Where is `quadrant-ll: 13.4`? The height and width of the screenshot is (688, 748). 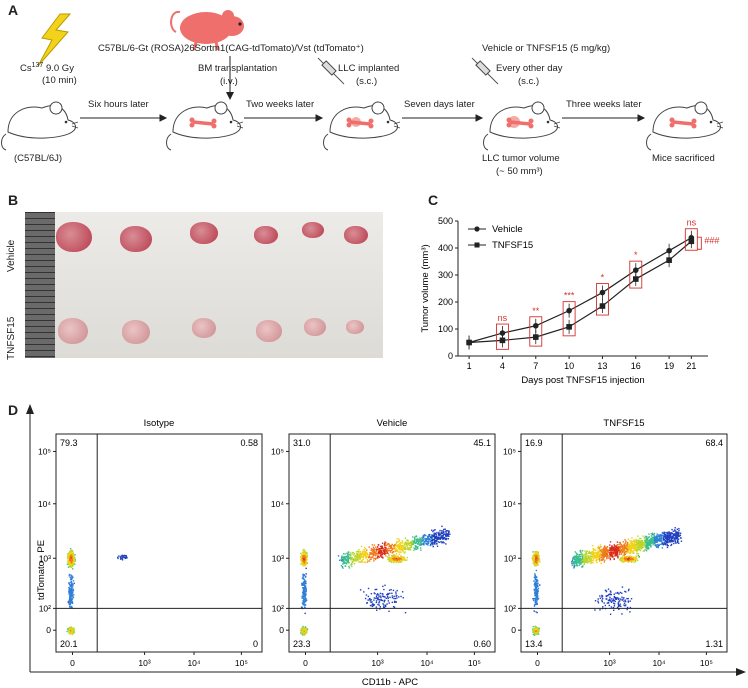 quadrant-ll: 13.4 is located at coordinates (534, 644).